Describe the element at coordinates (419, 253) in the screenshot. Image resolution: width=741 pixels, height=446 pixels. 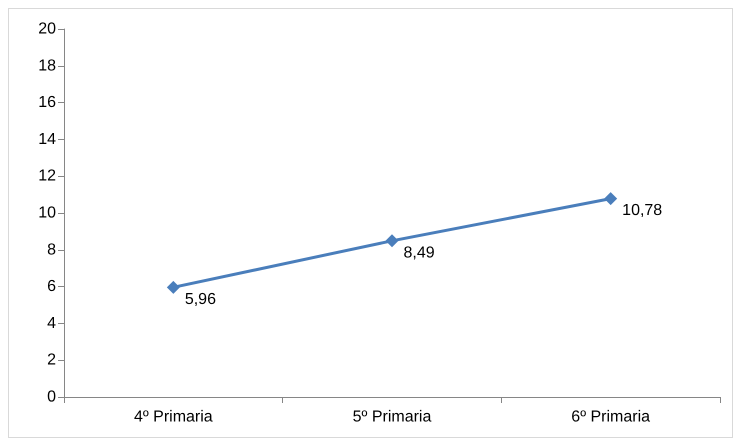
I see `data-label: 8,49` at that location.